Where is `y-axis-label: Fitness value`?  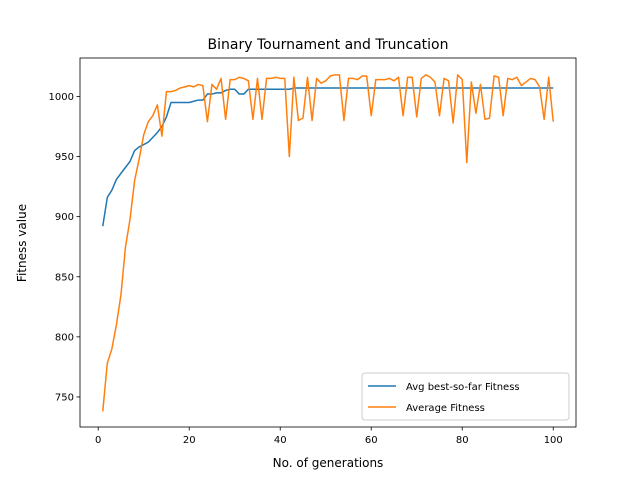
y-axis-label: Fitness value is located at coordinates (22, 243).